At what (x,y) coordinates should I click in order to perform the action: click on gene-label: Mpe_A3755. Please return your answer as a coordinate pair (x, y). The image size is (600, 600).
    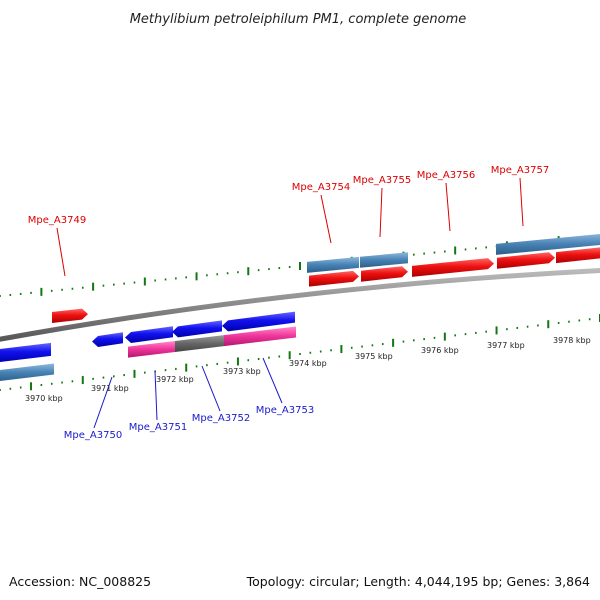
    Looking at the image, I should click on (382, 180).